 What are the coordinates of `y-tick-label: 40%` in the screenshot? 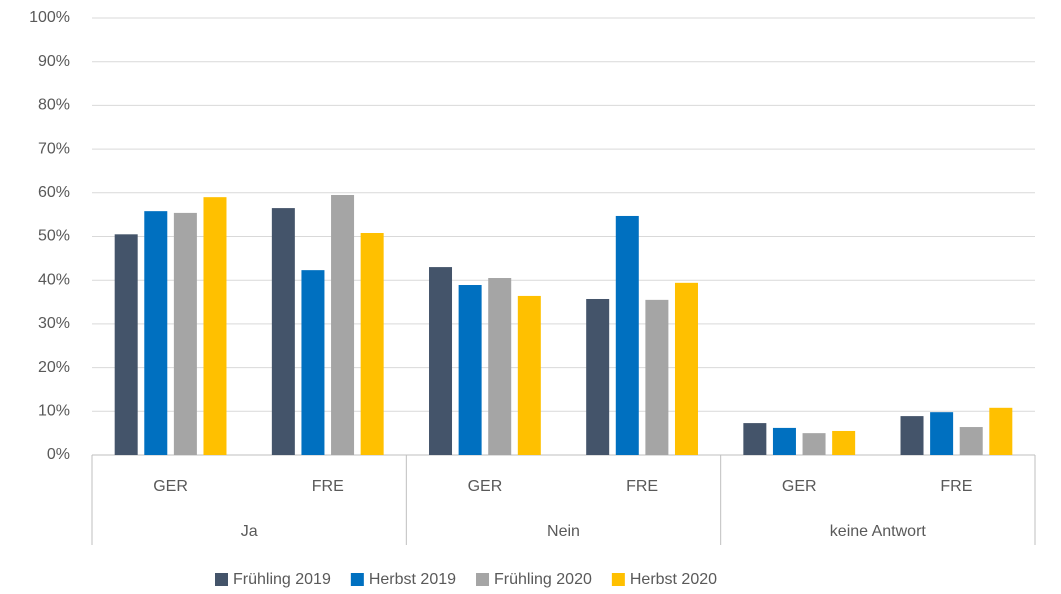 It's located at (54, 279).